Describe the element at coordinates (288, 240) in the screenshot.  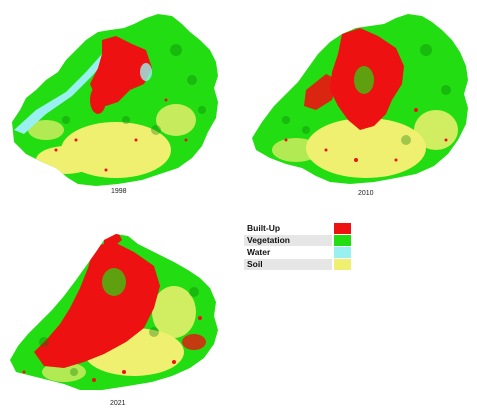
I see `legend-label: Vegetation` at that location.